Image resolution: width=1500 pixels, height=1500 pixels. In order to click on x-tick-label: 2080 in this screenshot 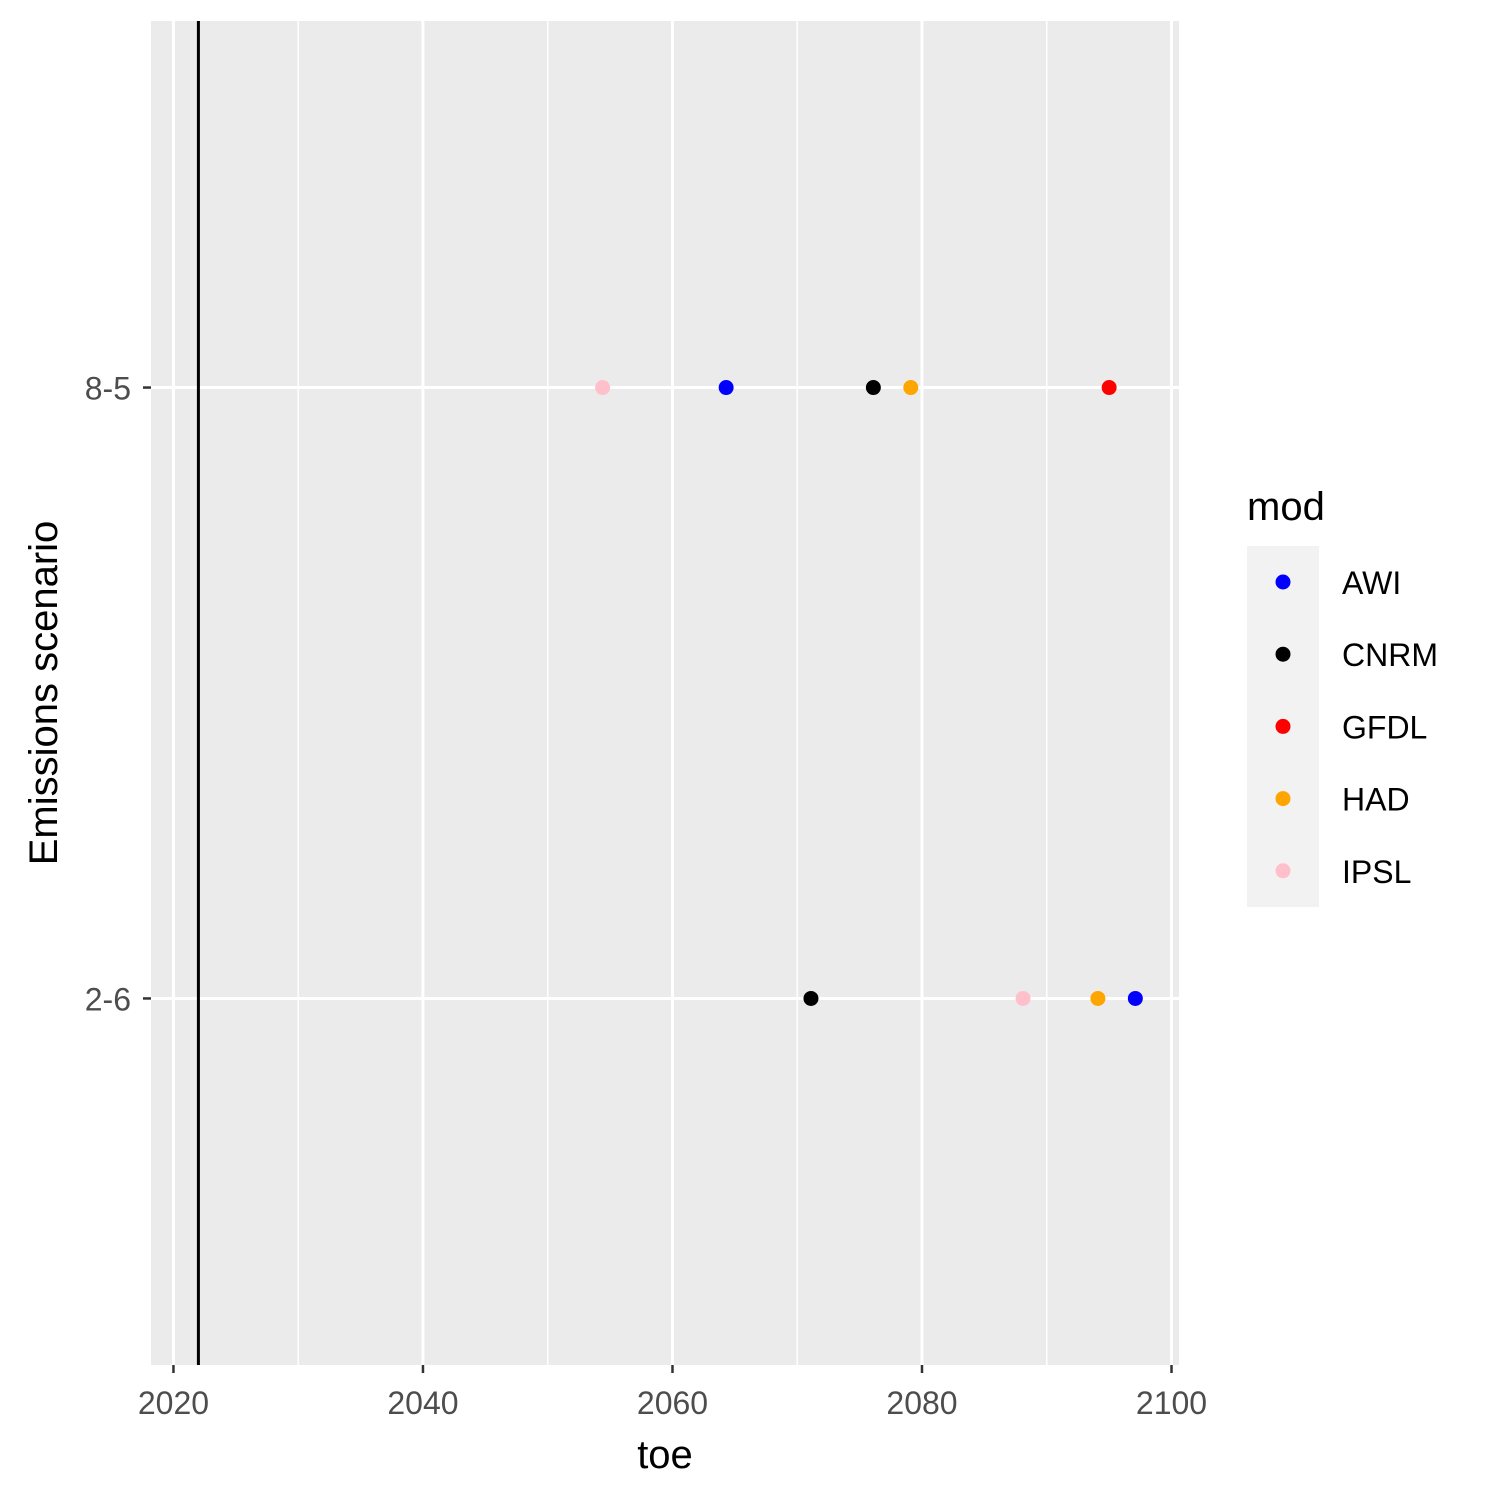, I will do `click(921, 1403)`.